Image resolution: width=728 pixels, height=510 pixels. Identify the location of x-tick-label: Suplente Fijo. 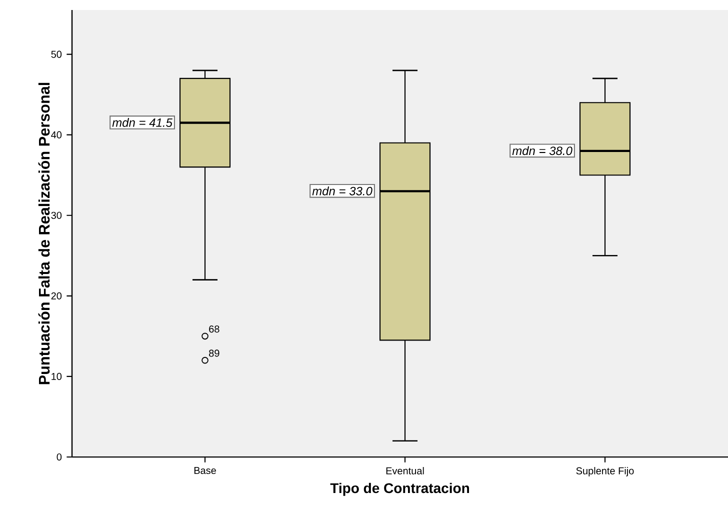
(605, 471).